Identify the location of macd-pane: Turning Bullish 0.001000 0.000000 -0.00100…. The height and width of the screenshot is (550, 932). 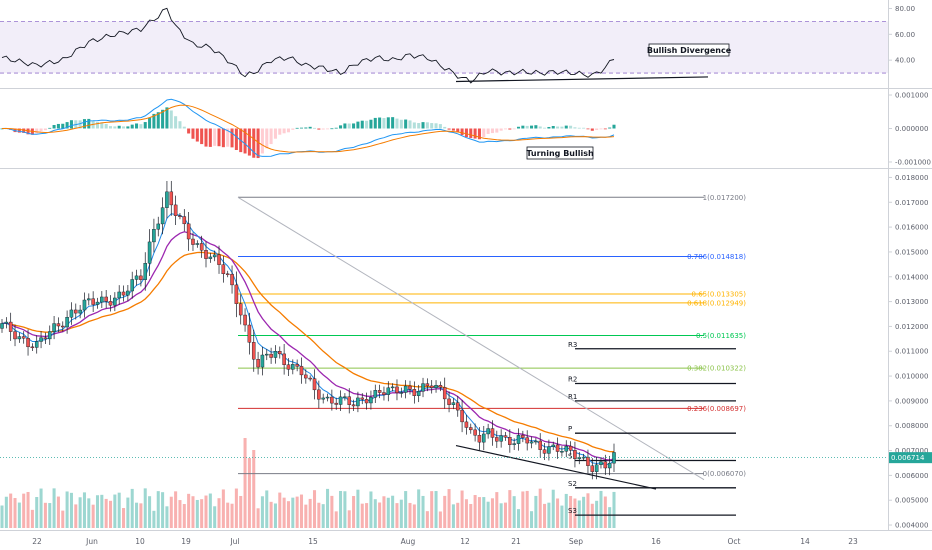
(465, 129).